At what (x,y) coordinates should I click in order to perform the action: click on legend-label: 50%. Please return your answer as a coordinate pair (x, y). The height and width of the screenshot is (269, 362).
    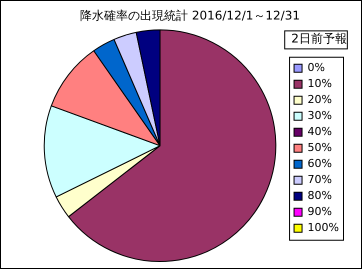
    Looking at the image, I should click on (320, 147).